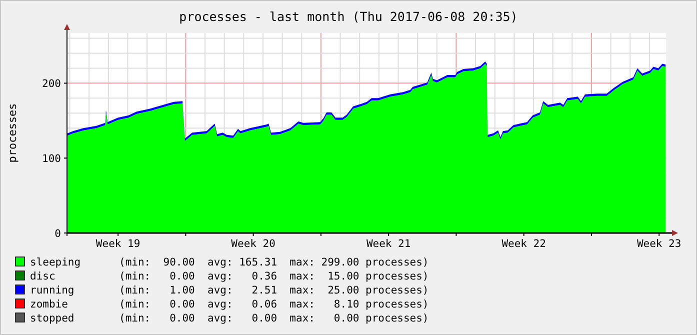 Image resolution: width=697 pixels, height=335 pixels. I want to click on text: (min: 90.00 avg: 165.31 max: 299.00 processes), so click(274, 262).